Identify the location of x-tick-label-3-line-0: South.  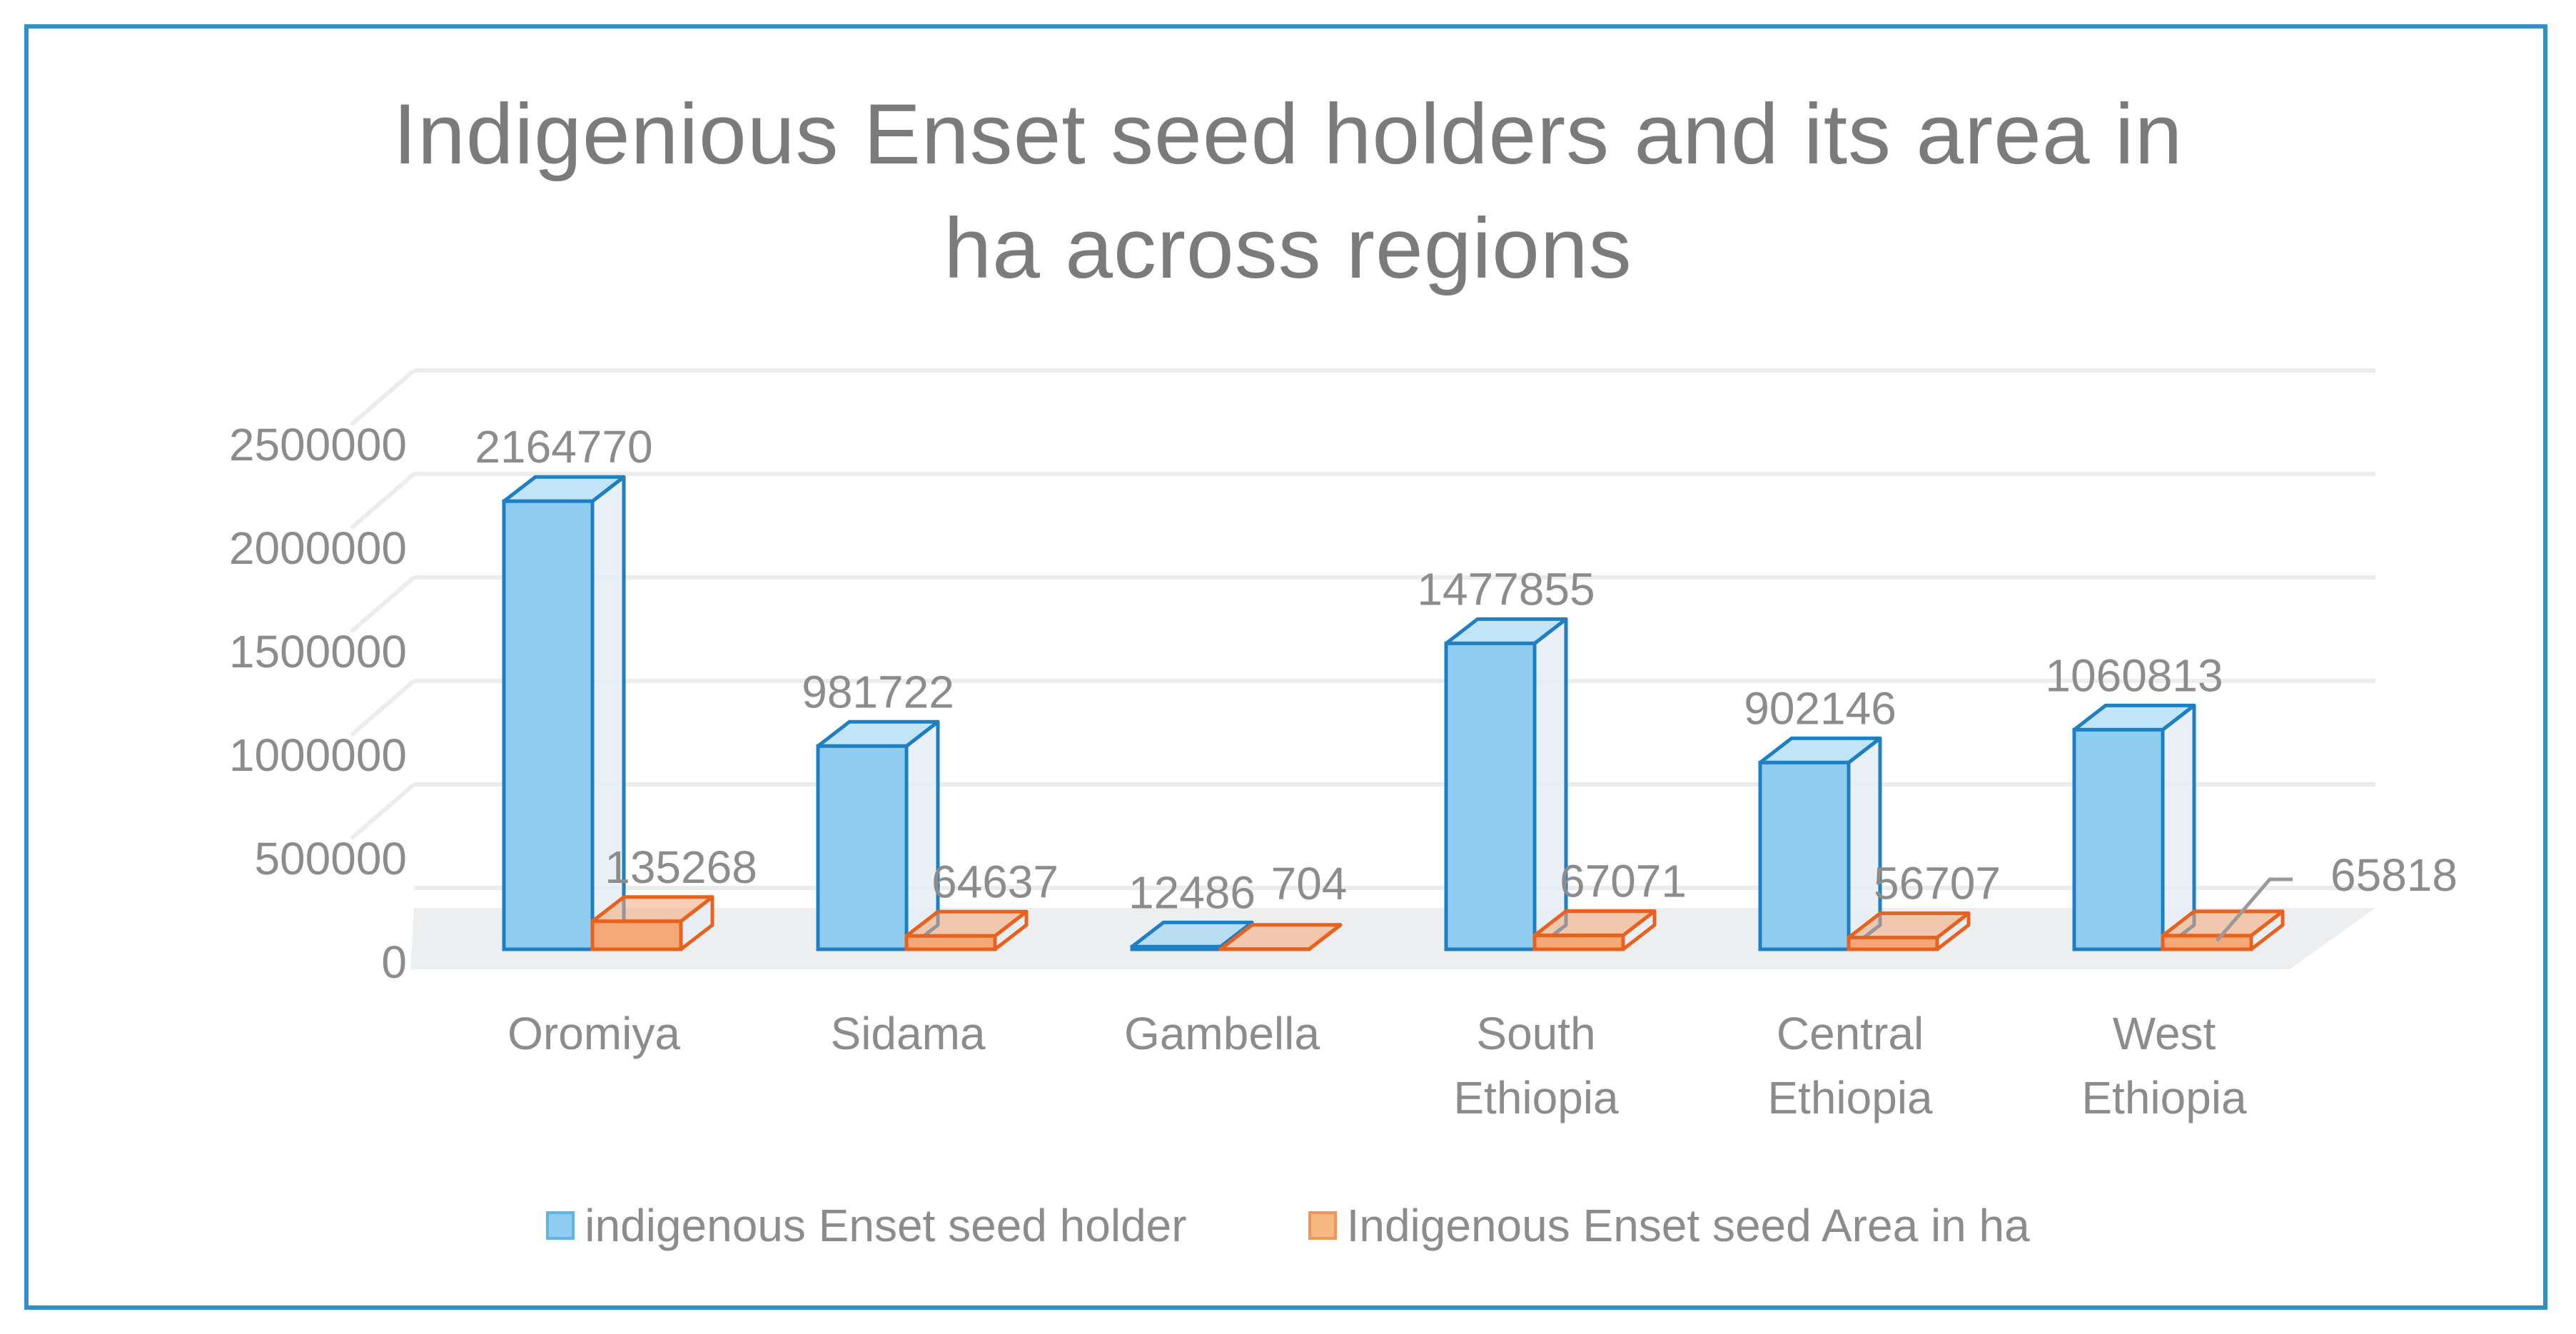
(1535, 1033).